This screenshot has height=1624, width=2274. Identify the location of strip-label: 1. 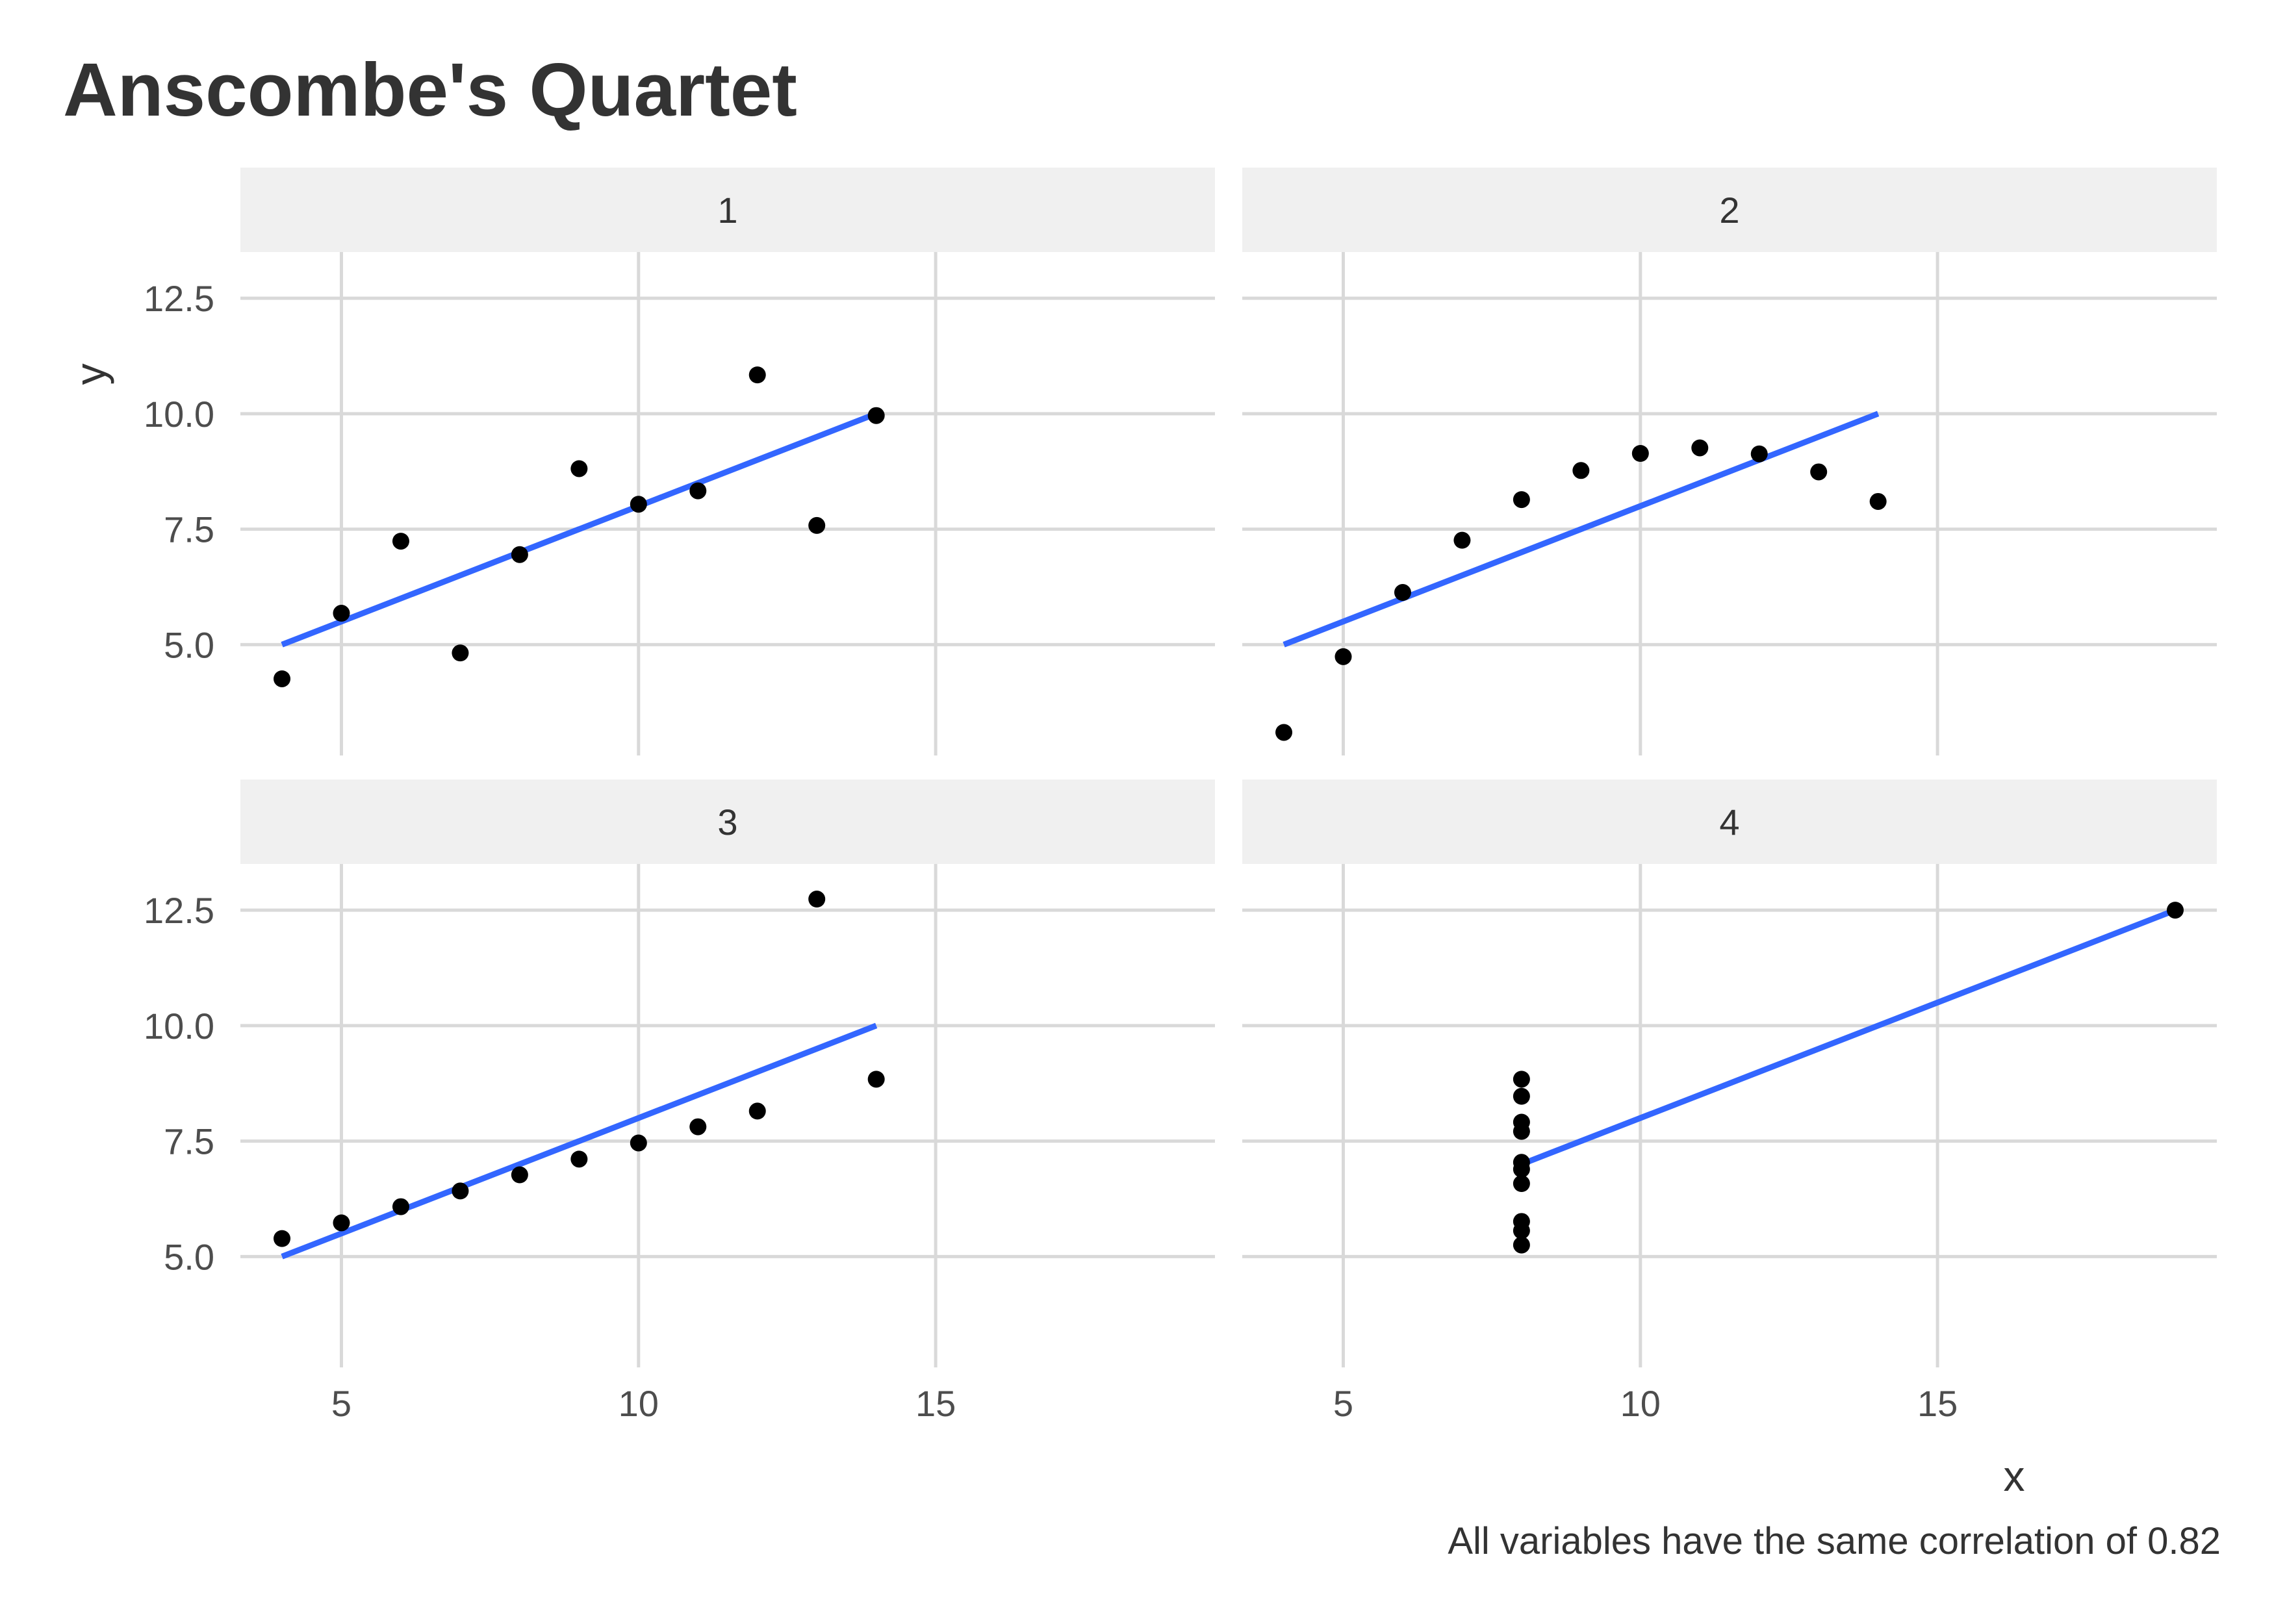
(727, 210).